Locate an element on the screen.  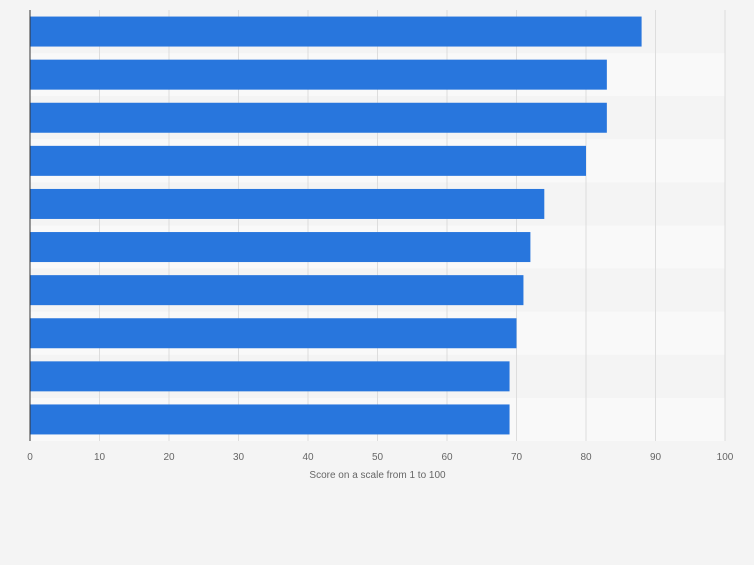
x-tick-label: 90 is located at coordinates (656, 457).